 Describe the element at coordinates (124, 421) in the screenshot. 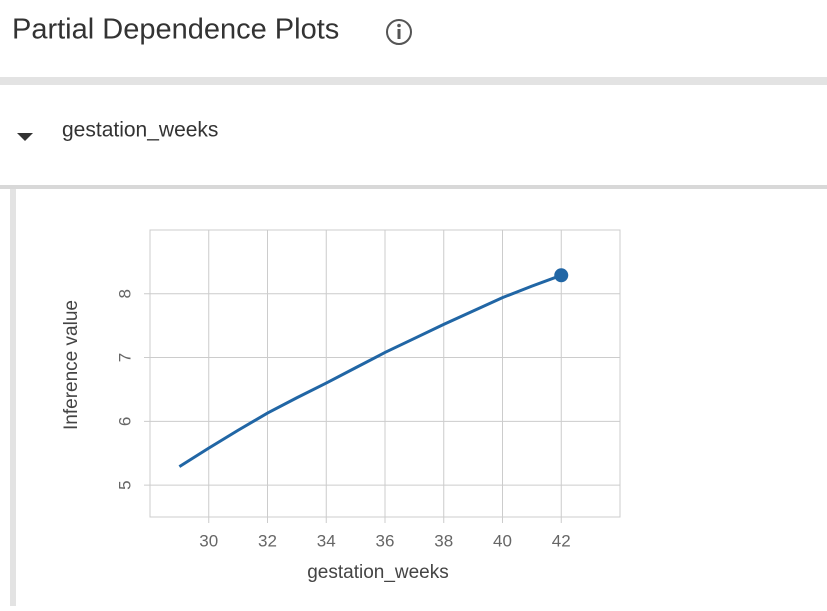

I see `y-tick-label: 6` at that location.